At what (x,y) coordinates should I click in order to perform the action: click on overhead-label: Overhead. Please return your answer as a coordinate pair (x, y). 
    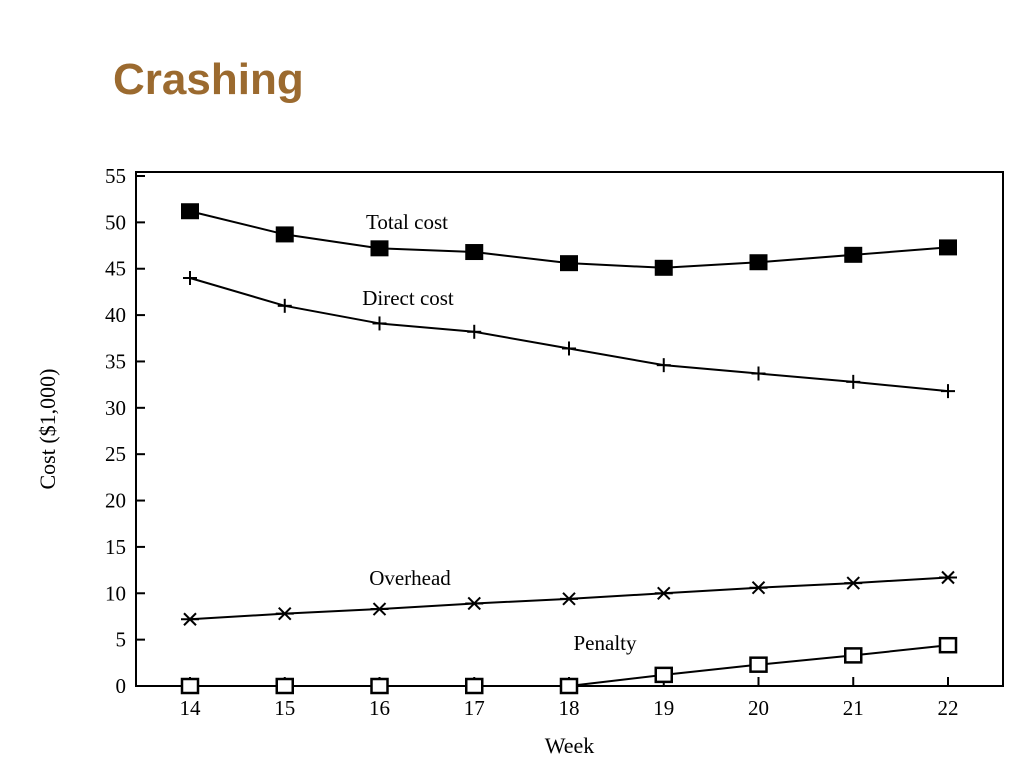
    Looking at the image, I should click on (410, 578).